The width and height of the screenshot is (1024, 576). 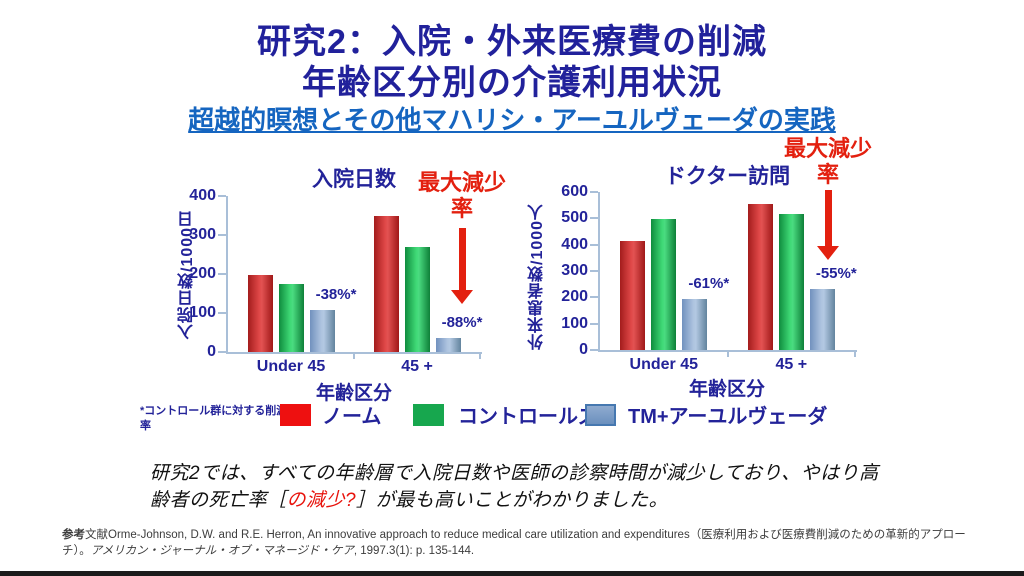 What do you see at coordinates (512, 42) in the screenshot?
I see `slide-title-line1: 研究2：入院・外来医療費の削減` at bounding box center [512, 42].